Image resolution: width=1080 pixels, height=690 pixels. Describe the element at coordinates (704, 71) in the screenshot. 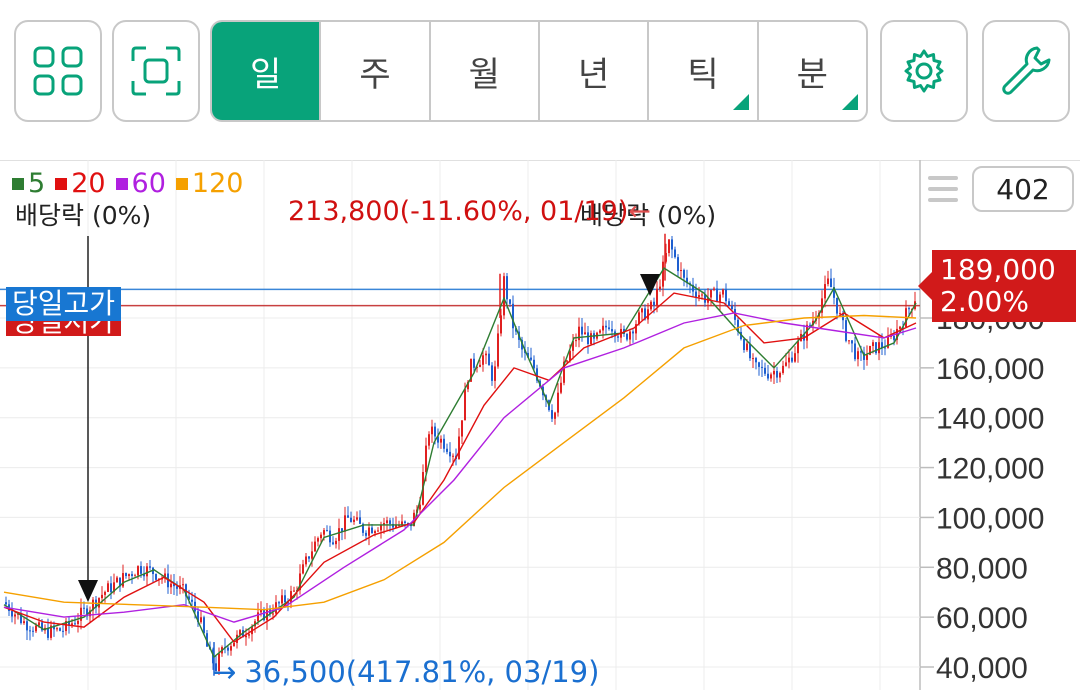

I see `tab-4: 틱` at that location.